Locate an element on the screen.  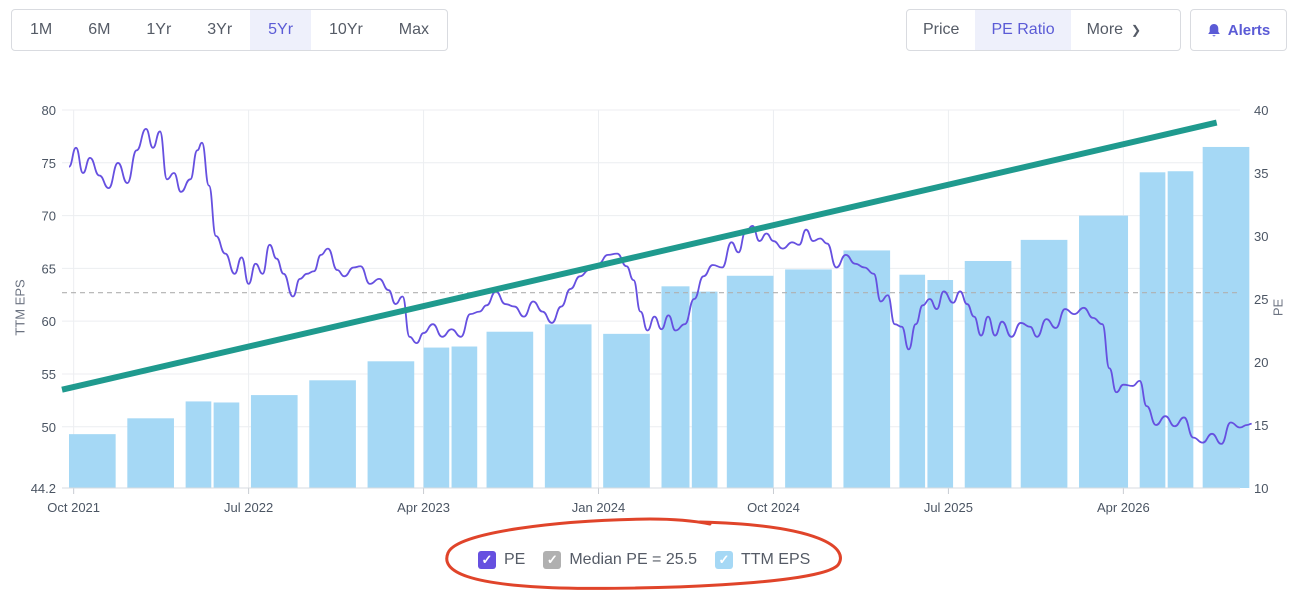
time-range-selector: 1M 6M 1Yr 3Yr 5Yr 10Yr Max is located at coordinates (229, 30).